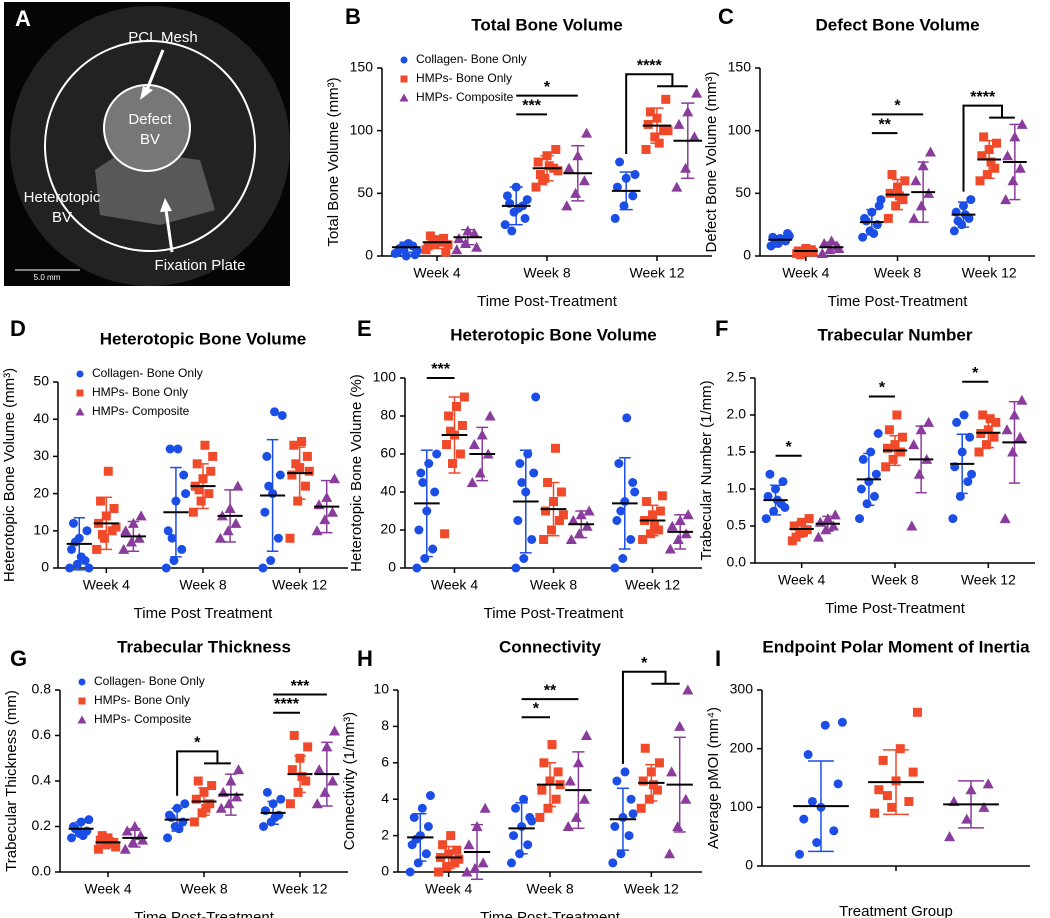 This screenshot has width=1050, height=918. Describe the element at coordinates (743, 192) in the screenshot. I see `y-tick-label: 50` at that location.